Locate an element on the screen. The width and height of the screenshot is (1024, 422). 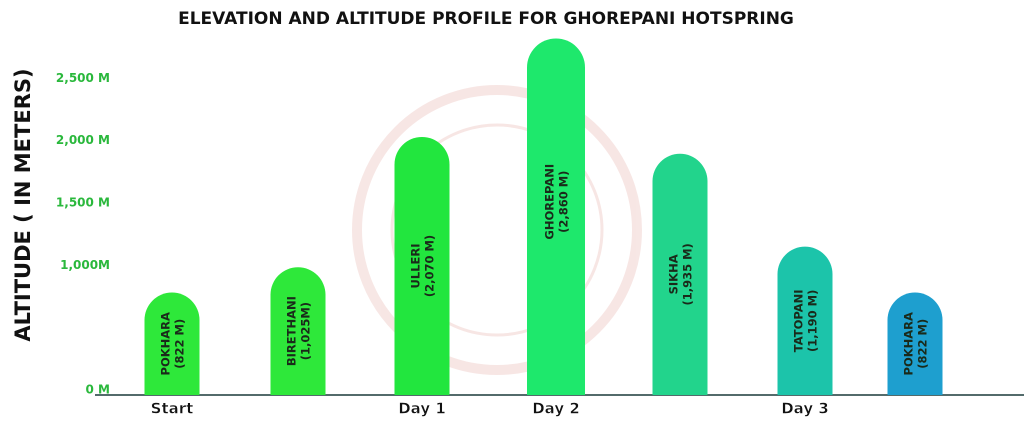
x-group-label: Day 2 is located at coordinates (556, 409).